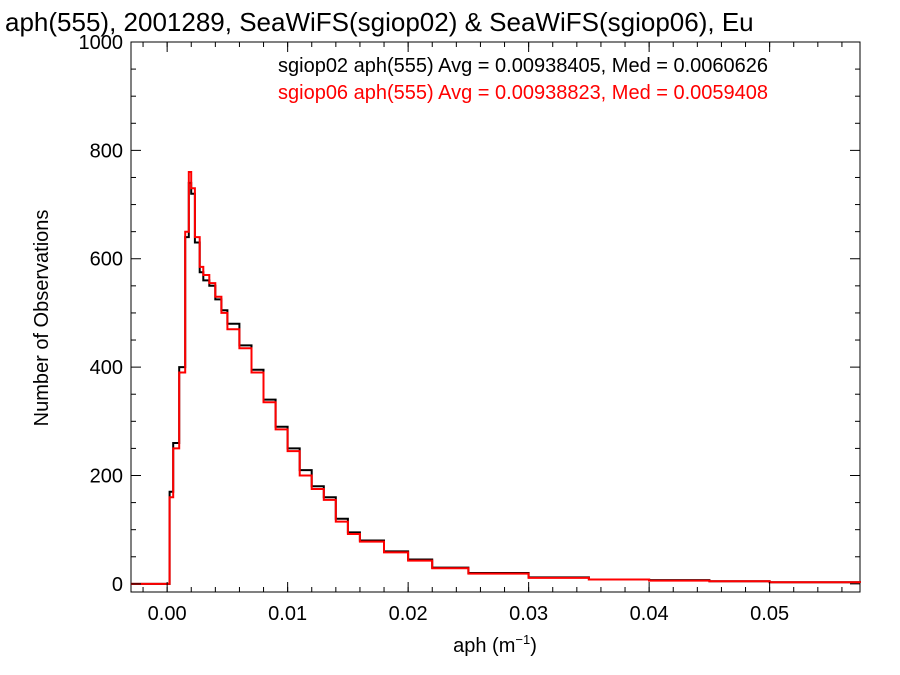 Image resolution: width=900 pixels, height=675 pixels. Describe the element at coordinates (484, 646) in the screenshot. I see `x-axis-label-main: aph (m` at that location.